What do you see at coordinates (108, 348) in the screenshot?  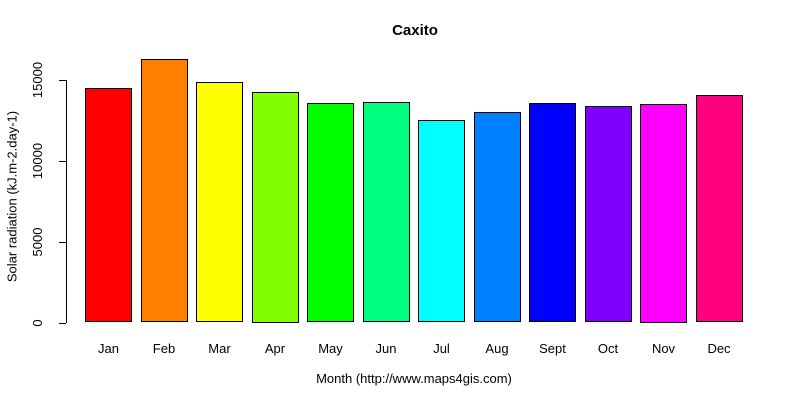 I see `x-tick-label-jan: Jan` at bounding box center [108, 348].